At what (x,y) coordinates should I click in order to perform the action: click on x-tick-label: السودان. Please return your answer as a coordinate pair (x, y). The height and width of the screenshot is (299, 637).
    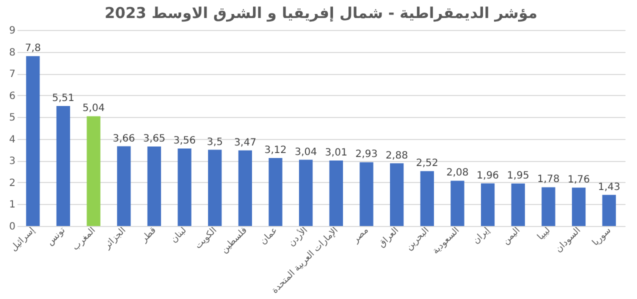
    Looking at the image, I should click on (568, 240).